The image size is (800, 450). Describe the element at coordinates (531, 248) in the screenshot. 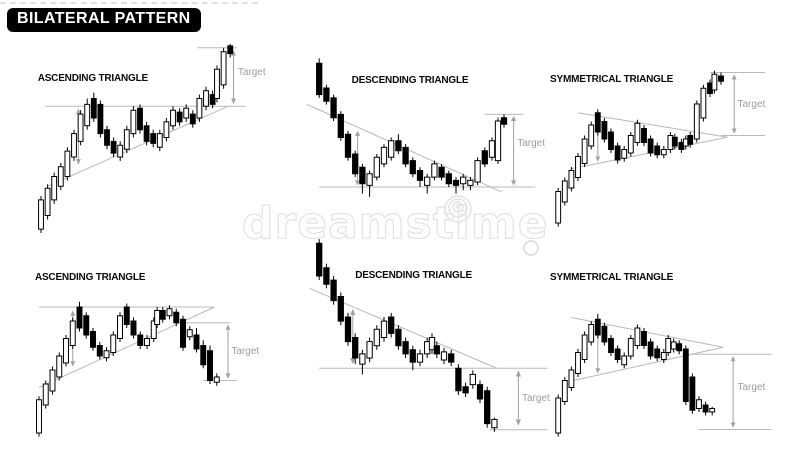

I see `watermark-dot` at that location.